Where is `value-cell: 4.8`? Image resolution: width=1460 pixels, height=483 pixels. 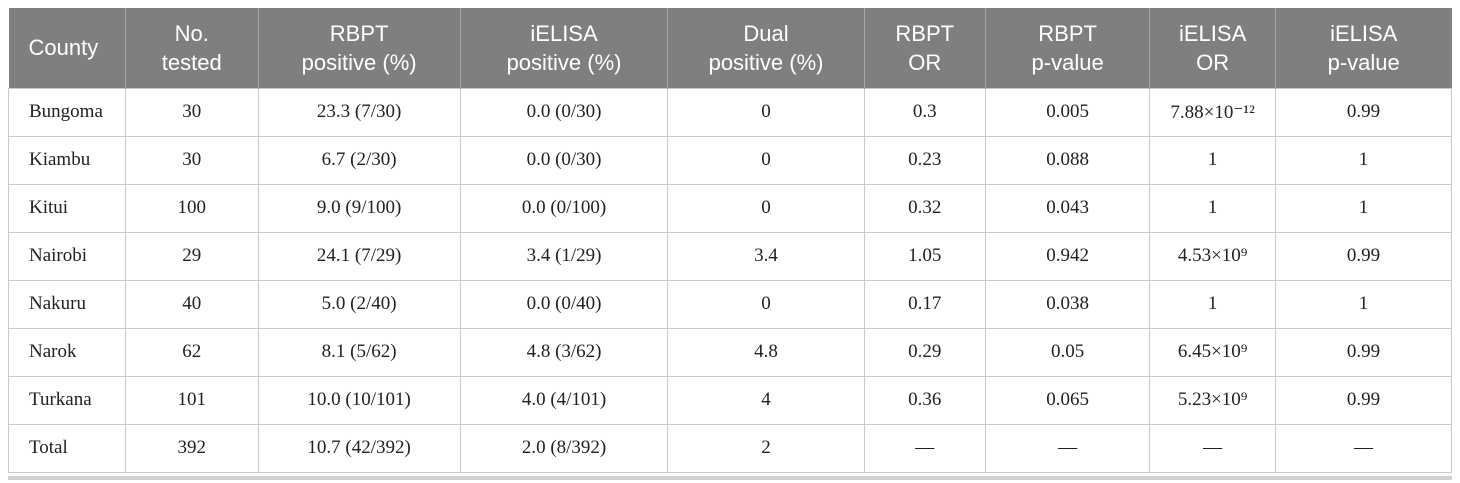 value-cell: 4.8 is located at coordinates (766, 352).